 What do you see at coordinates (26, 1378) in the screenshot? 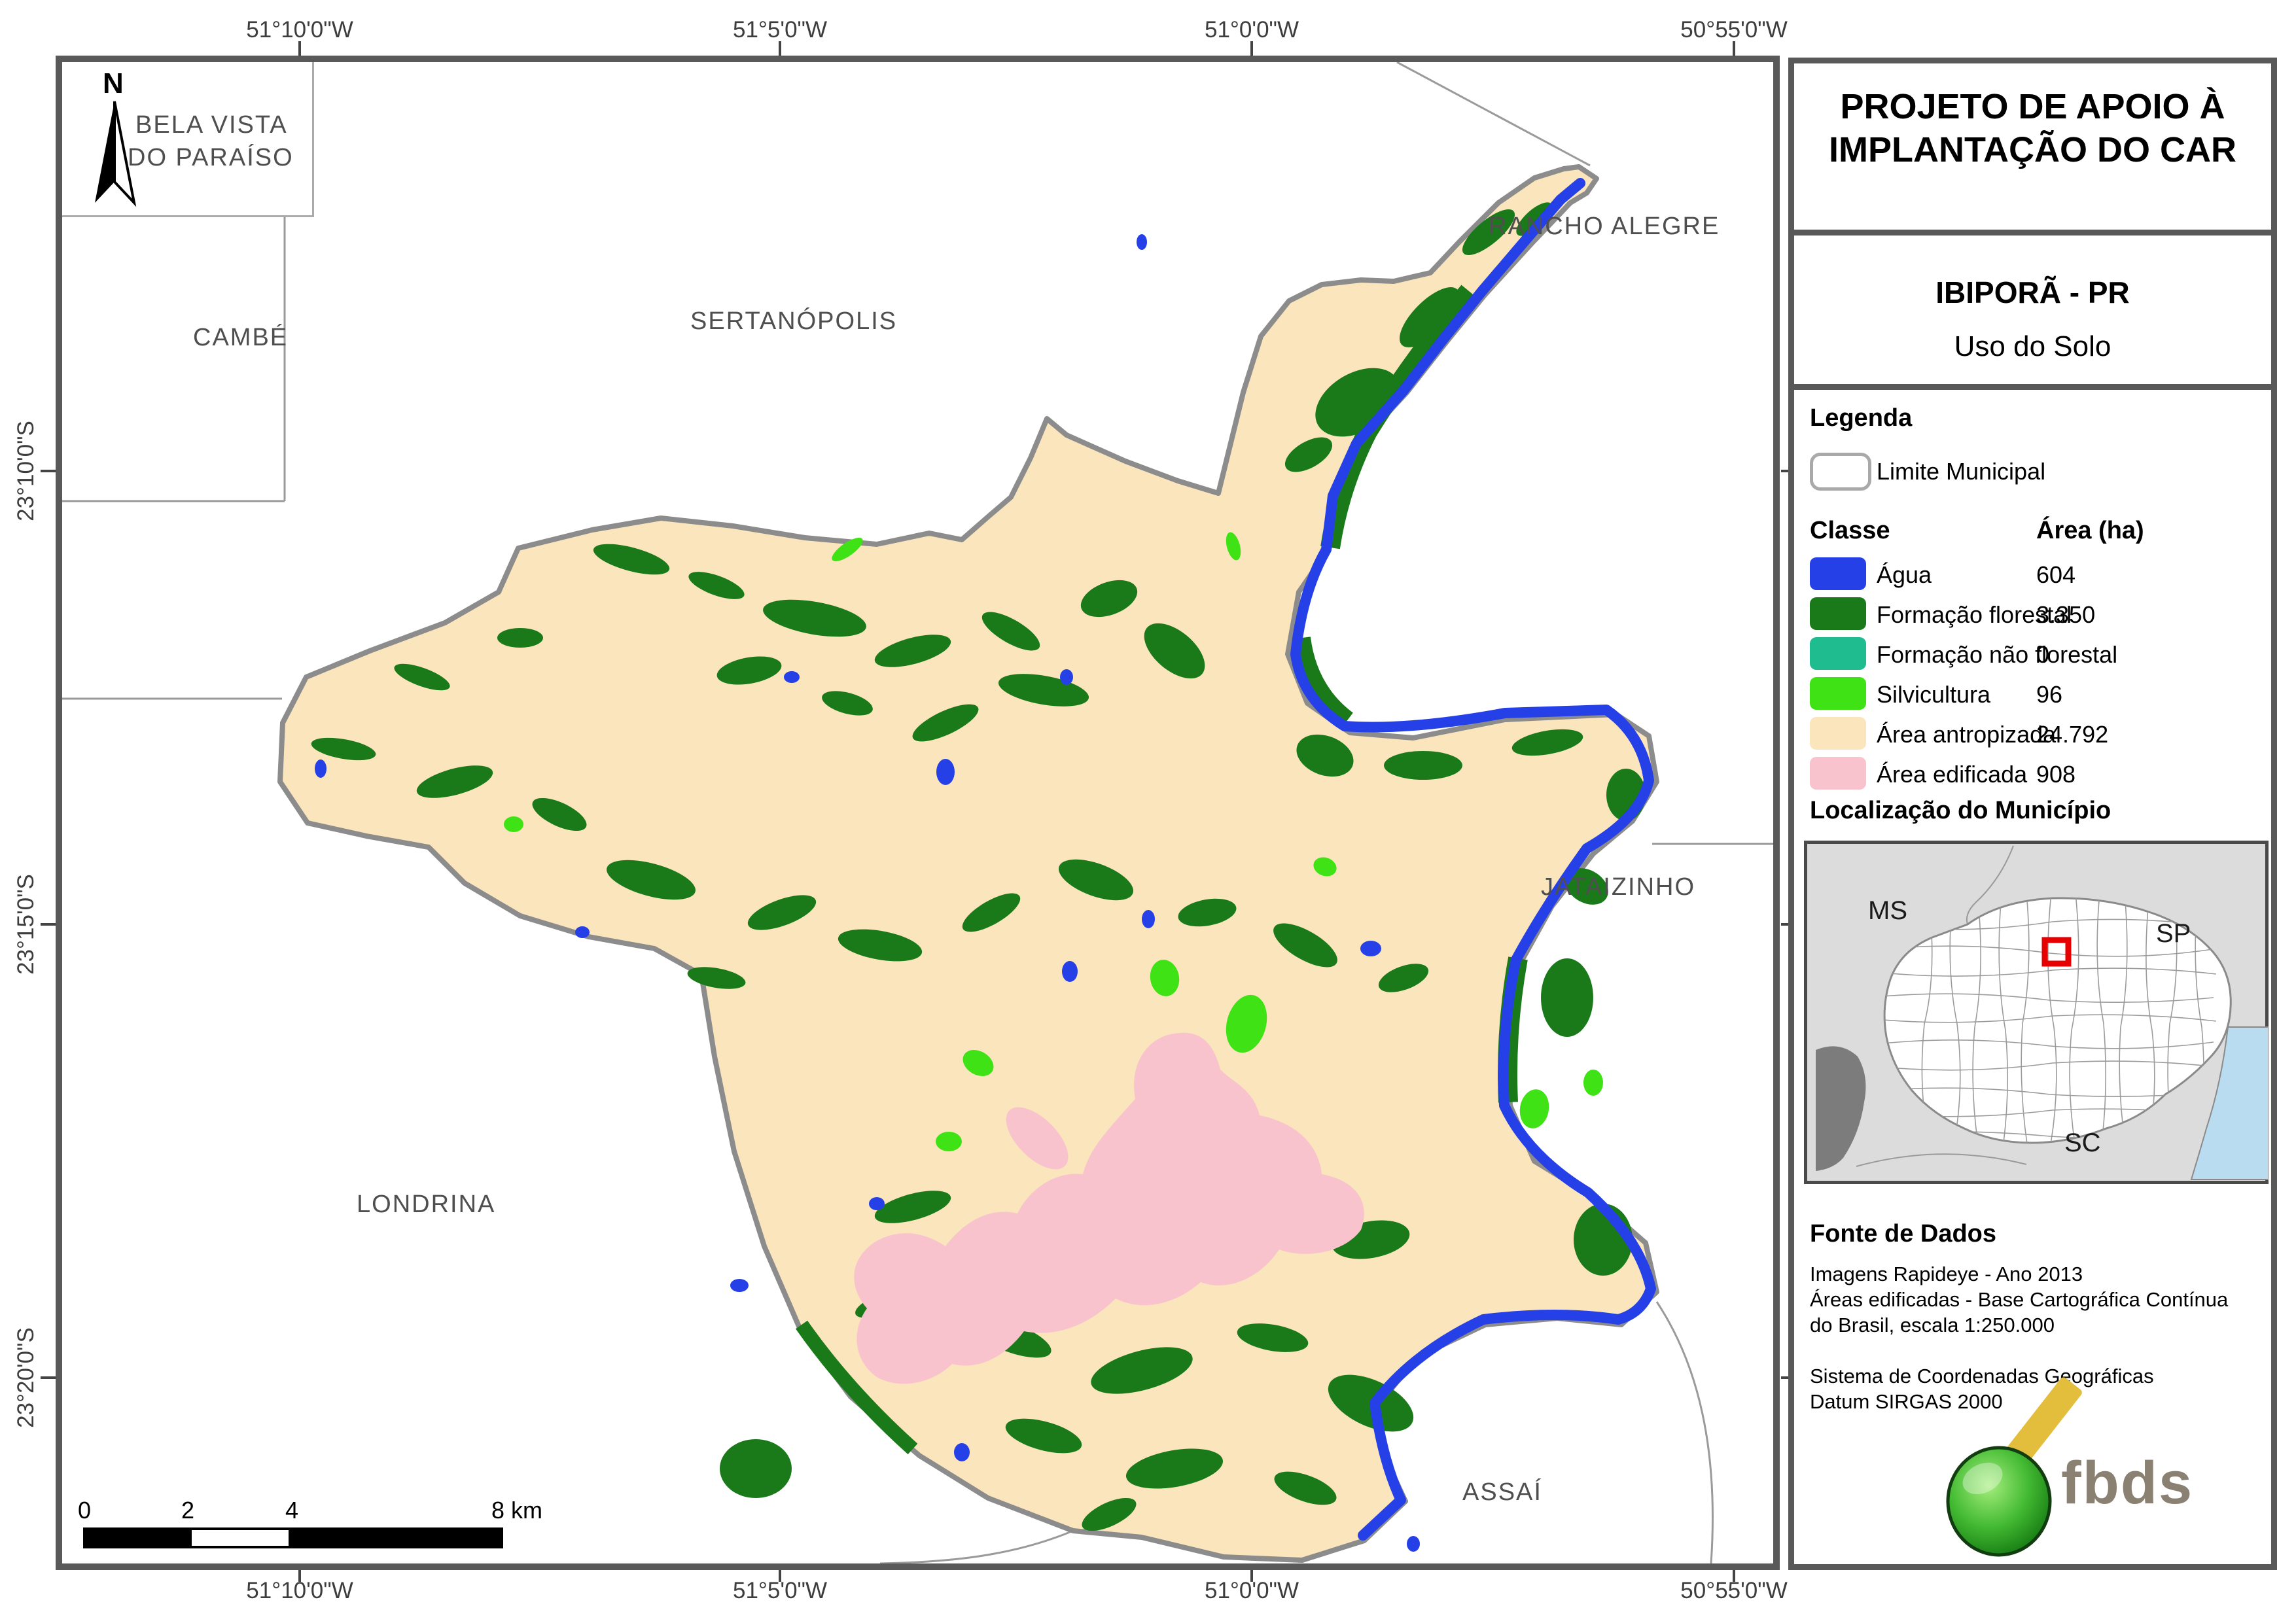
I see `lat-label-3: 23°20'0"S` at bounding box center [26, 1378].